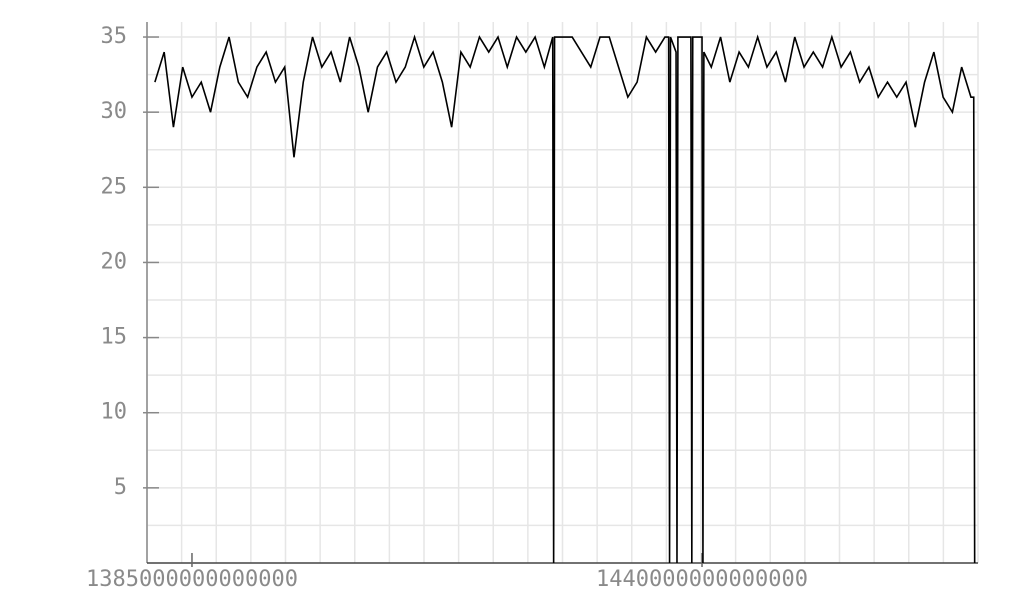  Describe the element at coordinates (192, 579) in the screenshot. I see `x-tick-label: 1385000000000000` at that location.